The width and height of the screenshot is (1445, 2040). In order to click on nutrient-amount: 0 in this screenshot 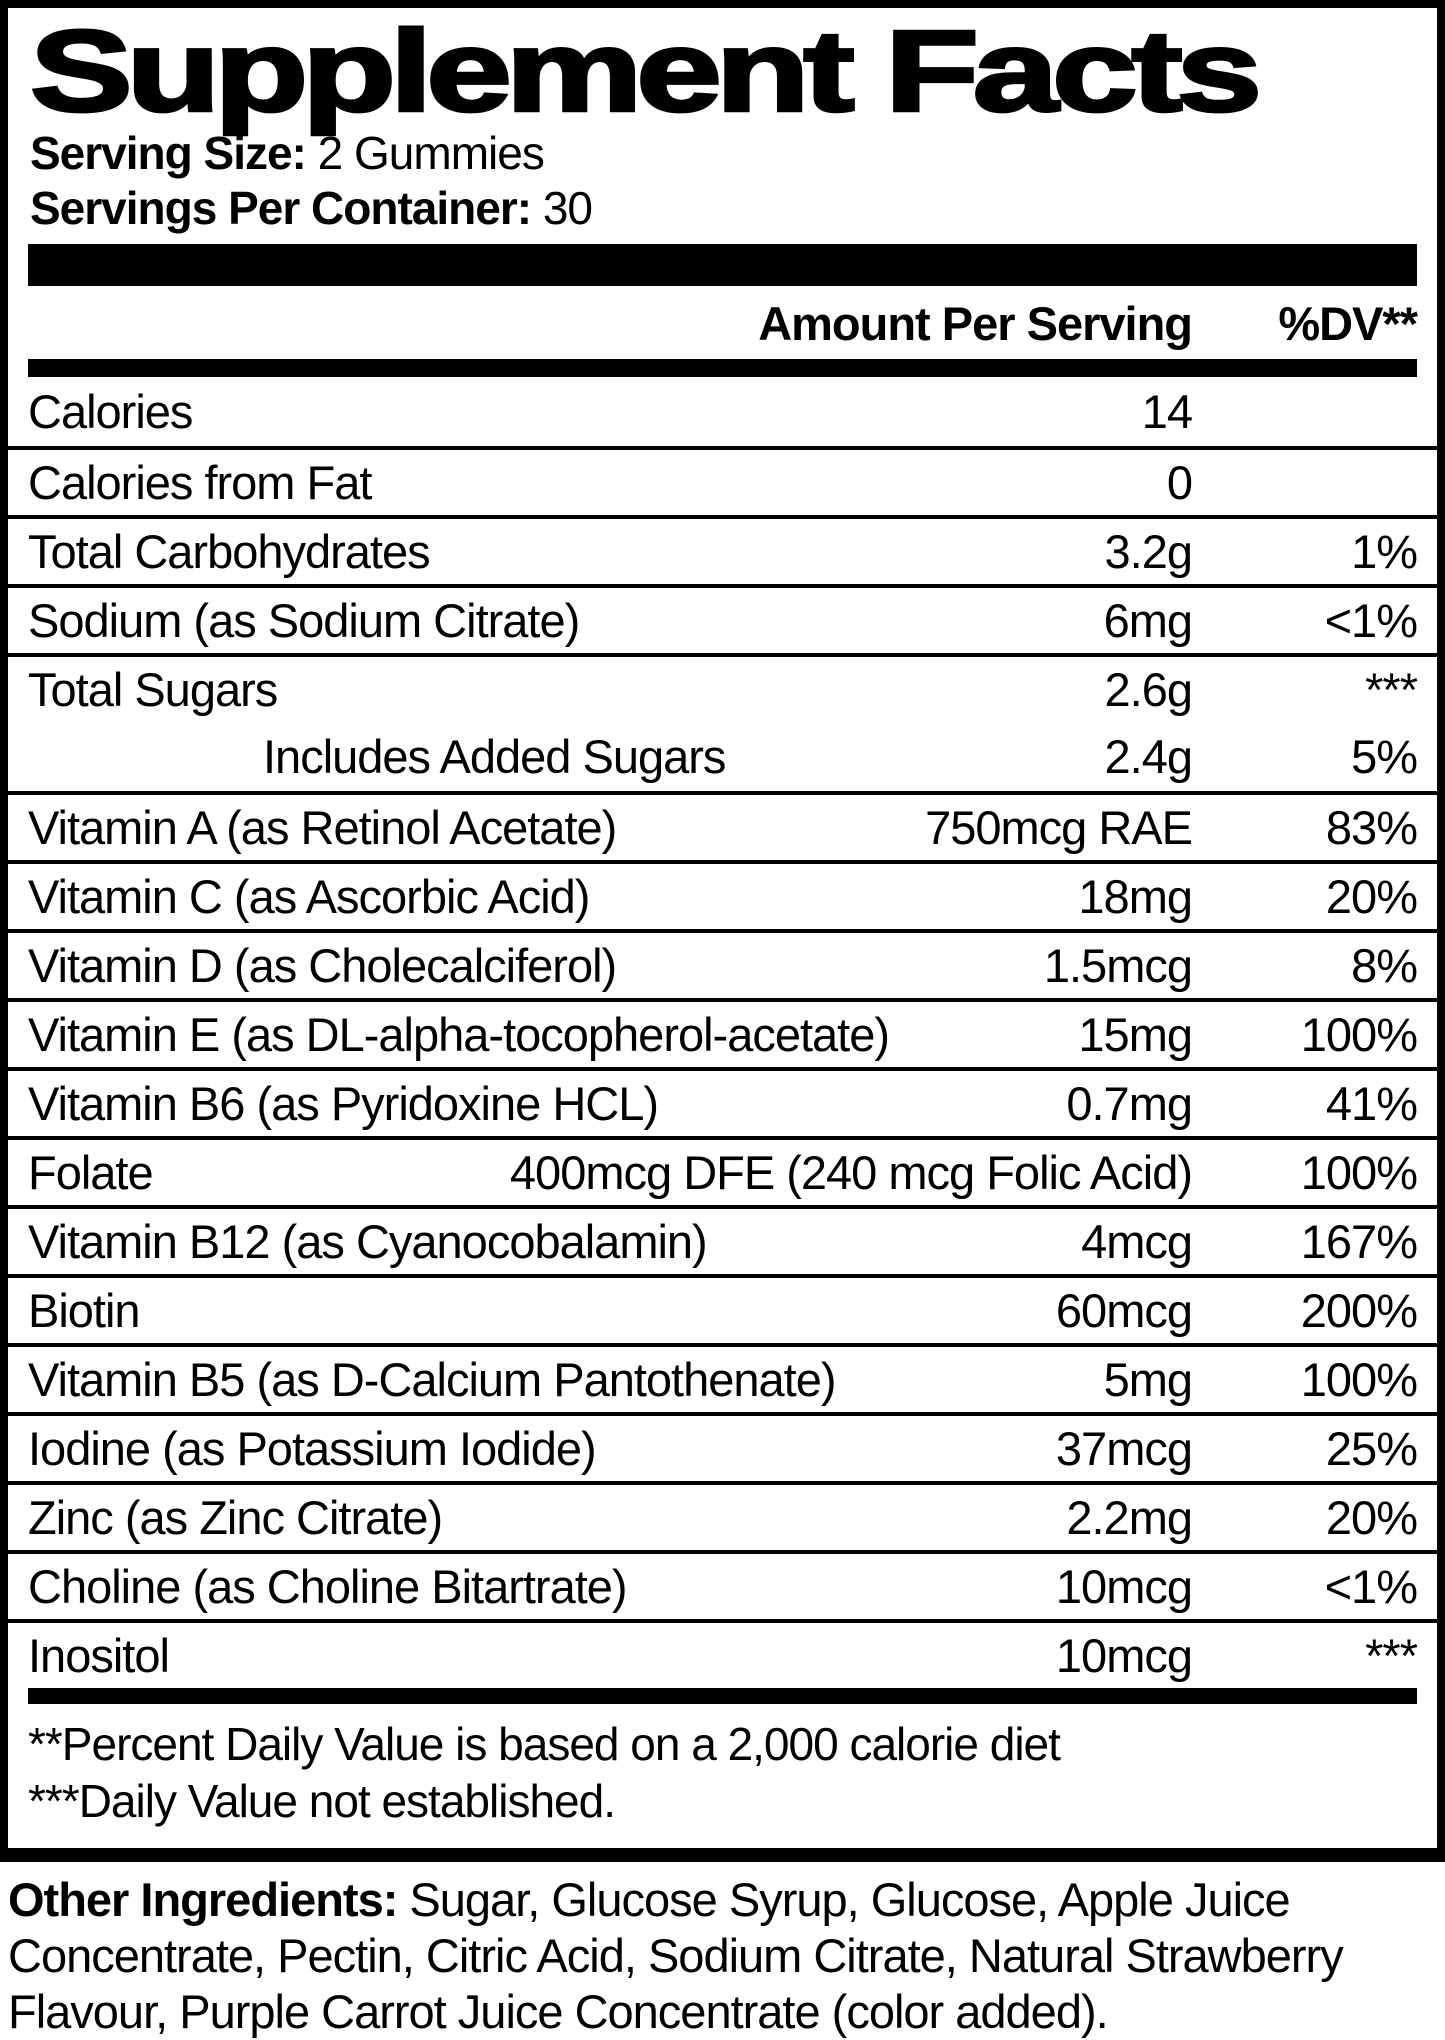, I will do `click(1179, 482)`.